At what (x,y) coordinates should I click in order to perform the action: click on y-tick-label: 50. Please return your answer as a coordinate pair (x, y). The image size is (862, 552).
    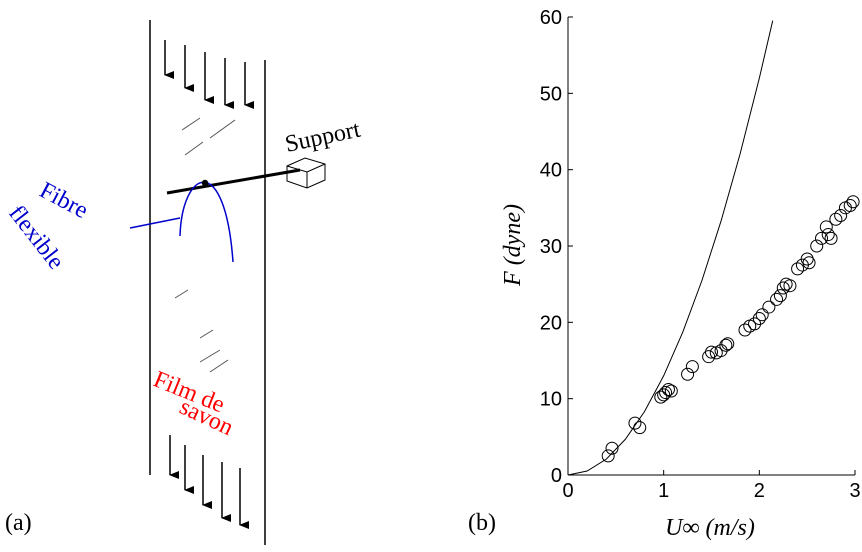
    Looking at the image, I should click on (551, 94).